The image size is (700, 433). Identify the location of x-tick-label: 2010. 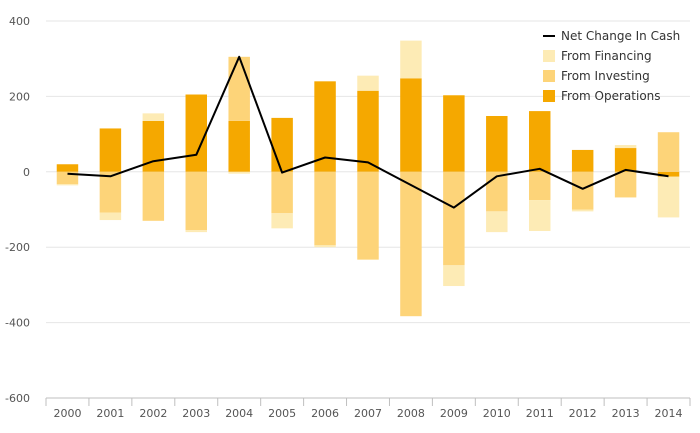
(497, 413).